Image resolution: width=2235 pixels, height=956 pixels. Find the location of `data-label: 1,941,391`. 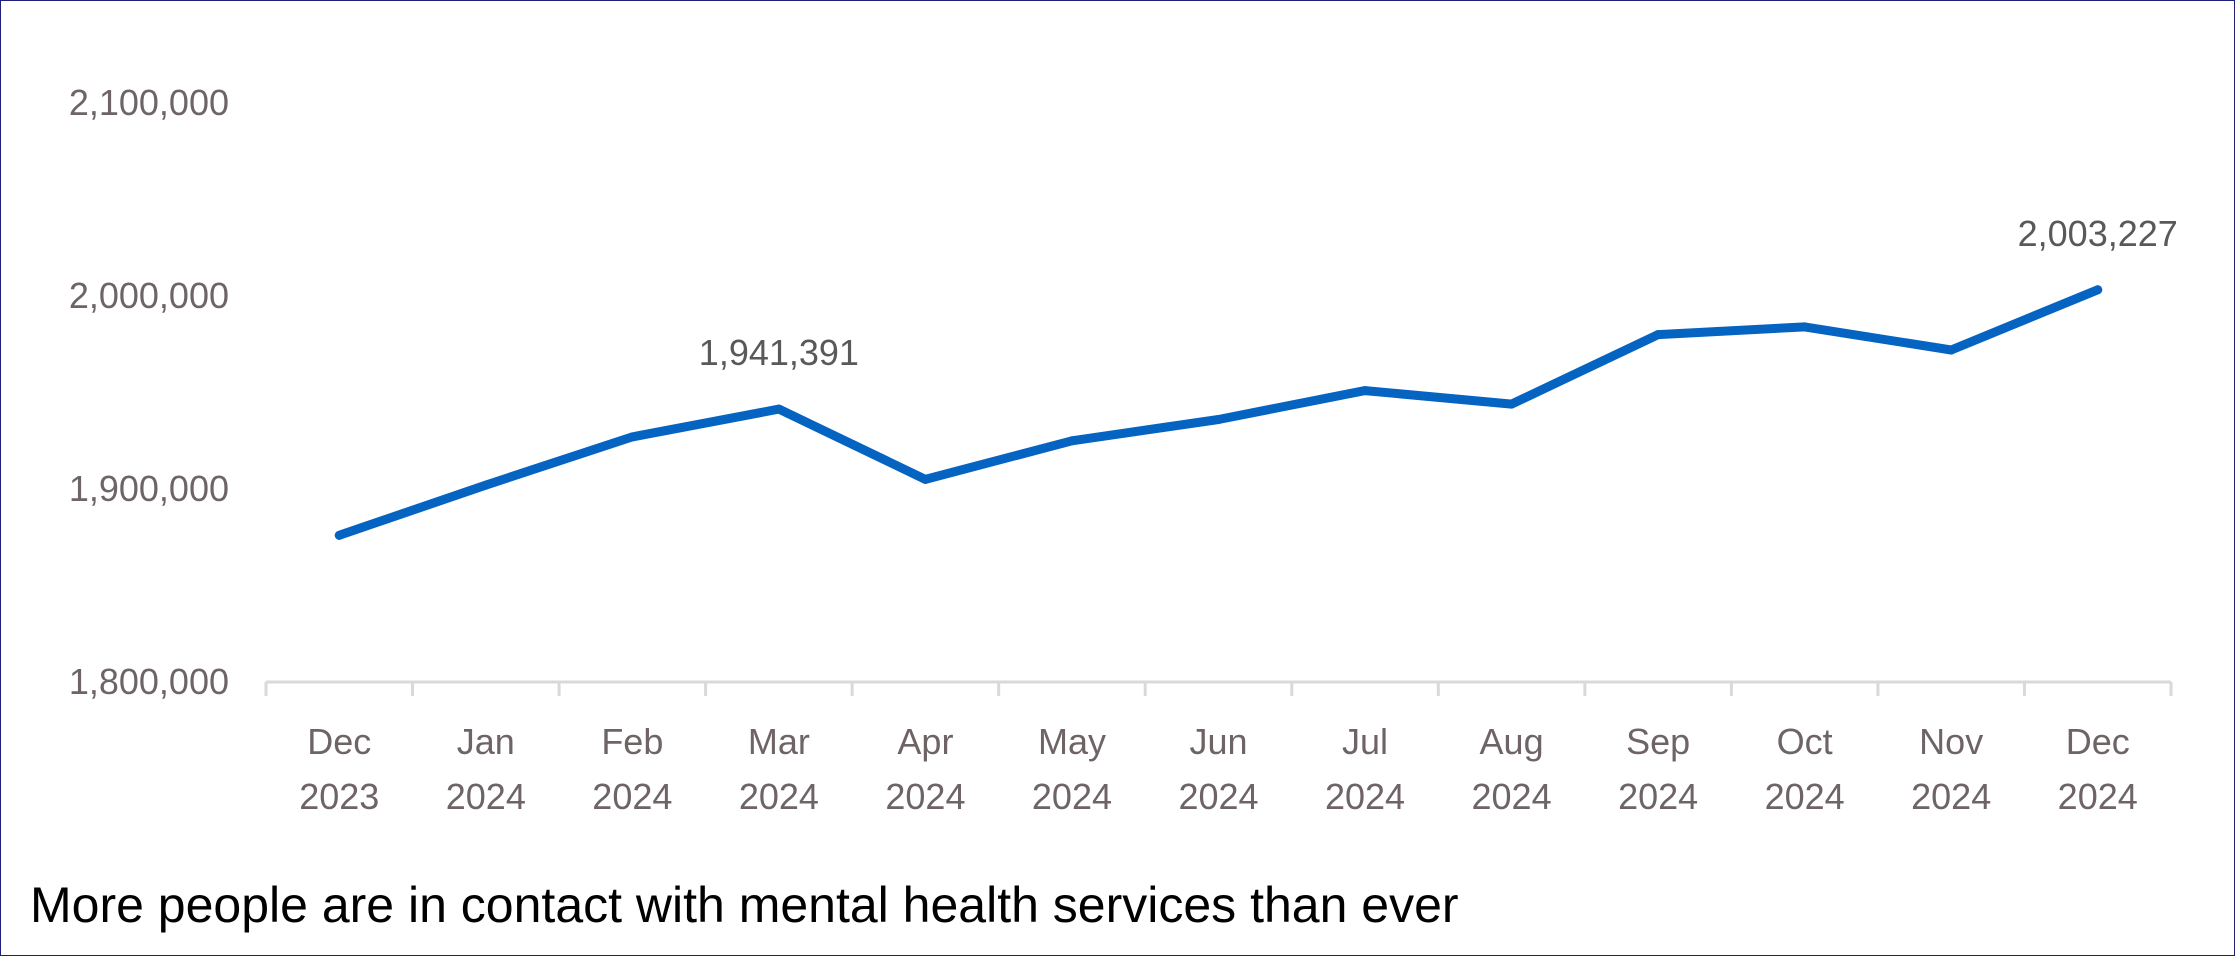

data-label: 1,941,391 is located at coordinates (779, 352).